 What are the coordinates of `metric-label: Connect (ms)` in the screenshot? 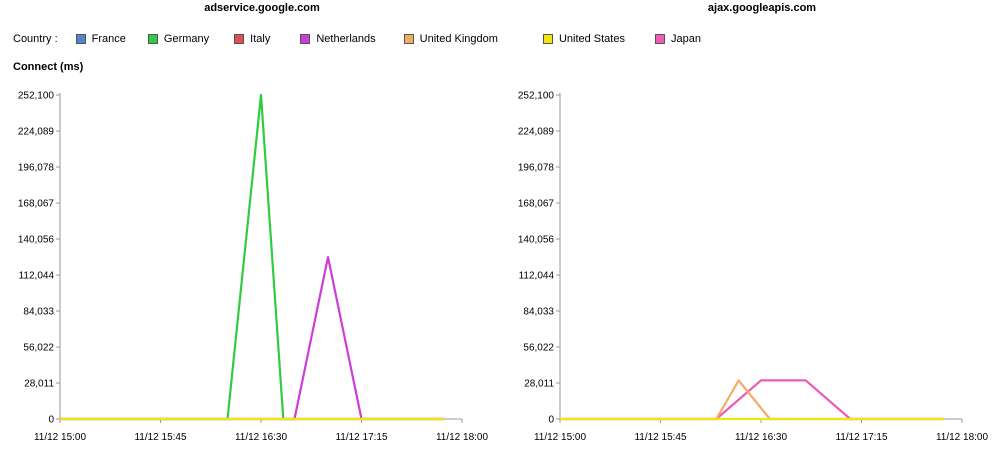 It's located at (48, 67).